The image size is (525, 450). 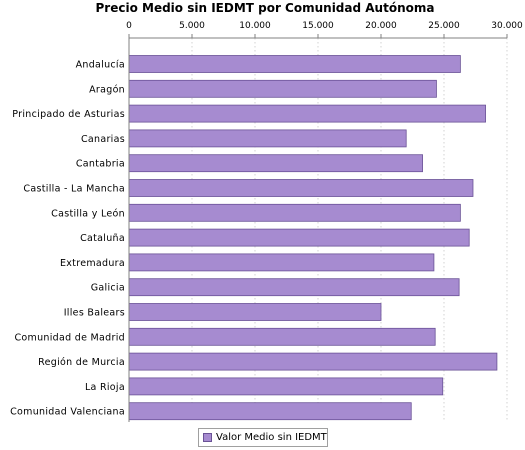 What do you see at coordinates (100, 164) in the screenshot?
I see `category-label: Cantabria` at bounding box center [100, 164].